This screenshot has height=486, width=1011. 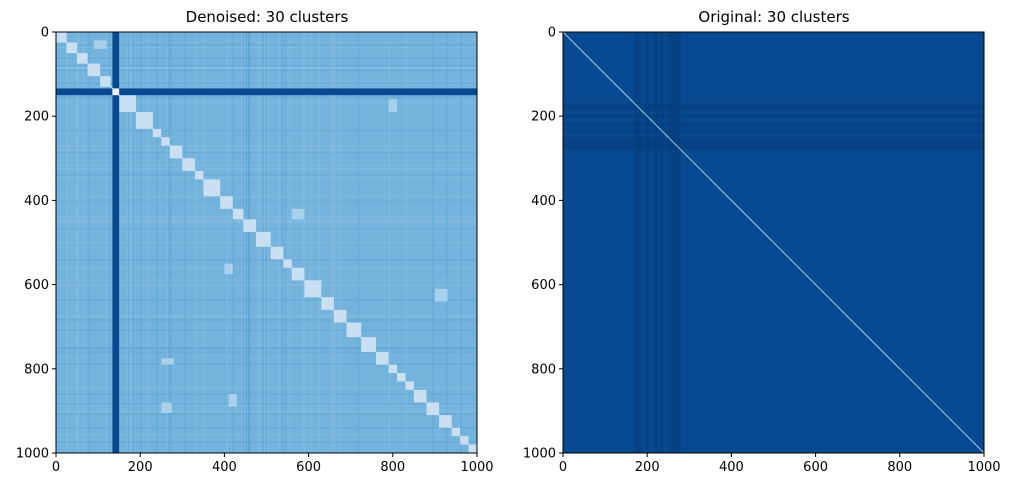 What do you see at coordinates (543, 285) in the screenshot?
I see `y-tick-label: 600` at bounding box center [543, 285].